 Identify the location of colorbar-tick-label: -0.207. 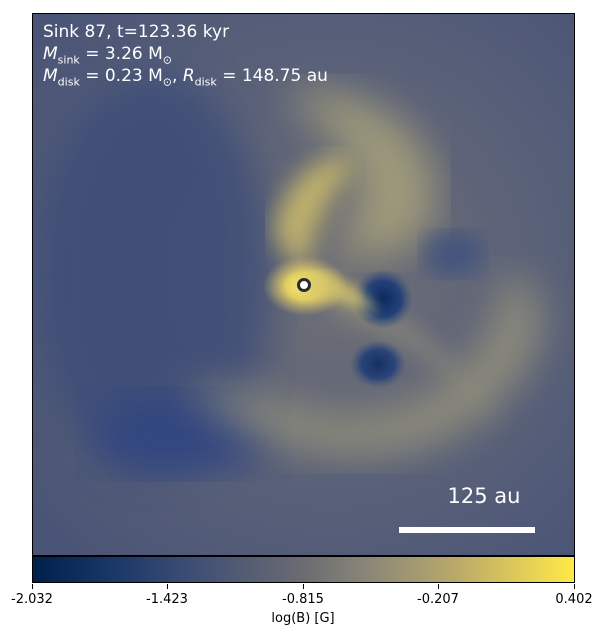
(438, 599).